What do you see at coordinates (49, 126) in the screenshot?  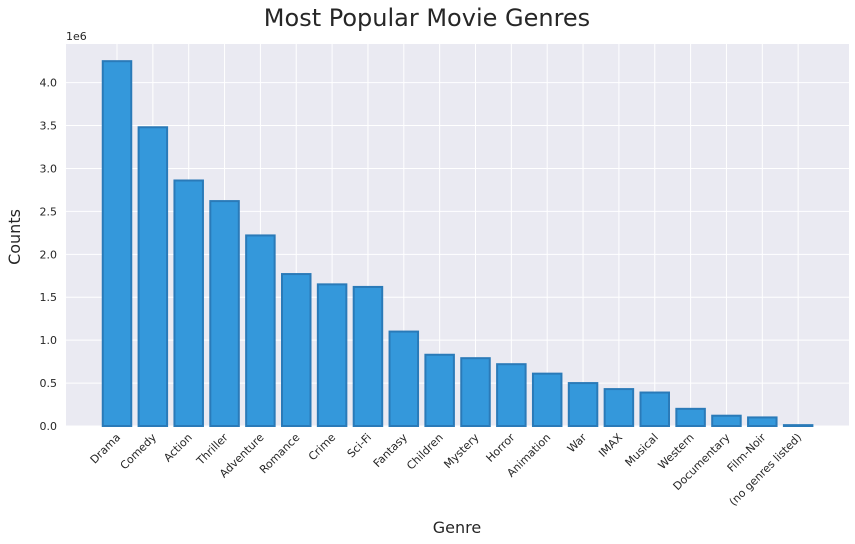 I see `y-tick-label: 3.5` at bounding box center [49, 126].